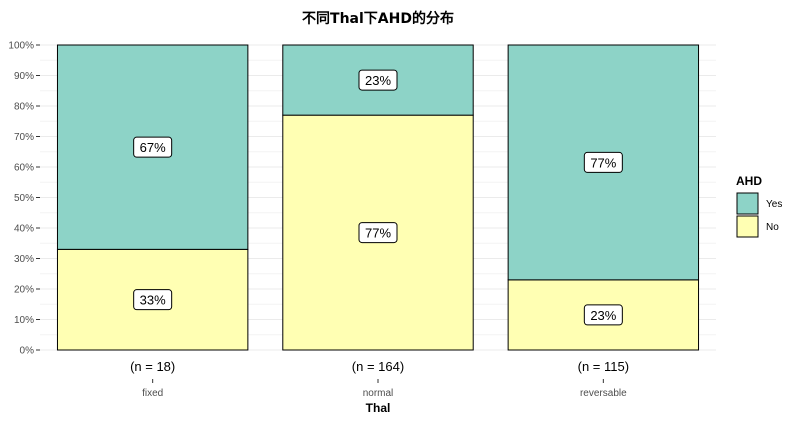 The image size is (798, 421). I want to click on legend-entry: Yes, so click(774, 204).